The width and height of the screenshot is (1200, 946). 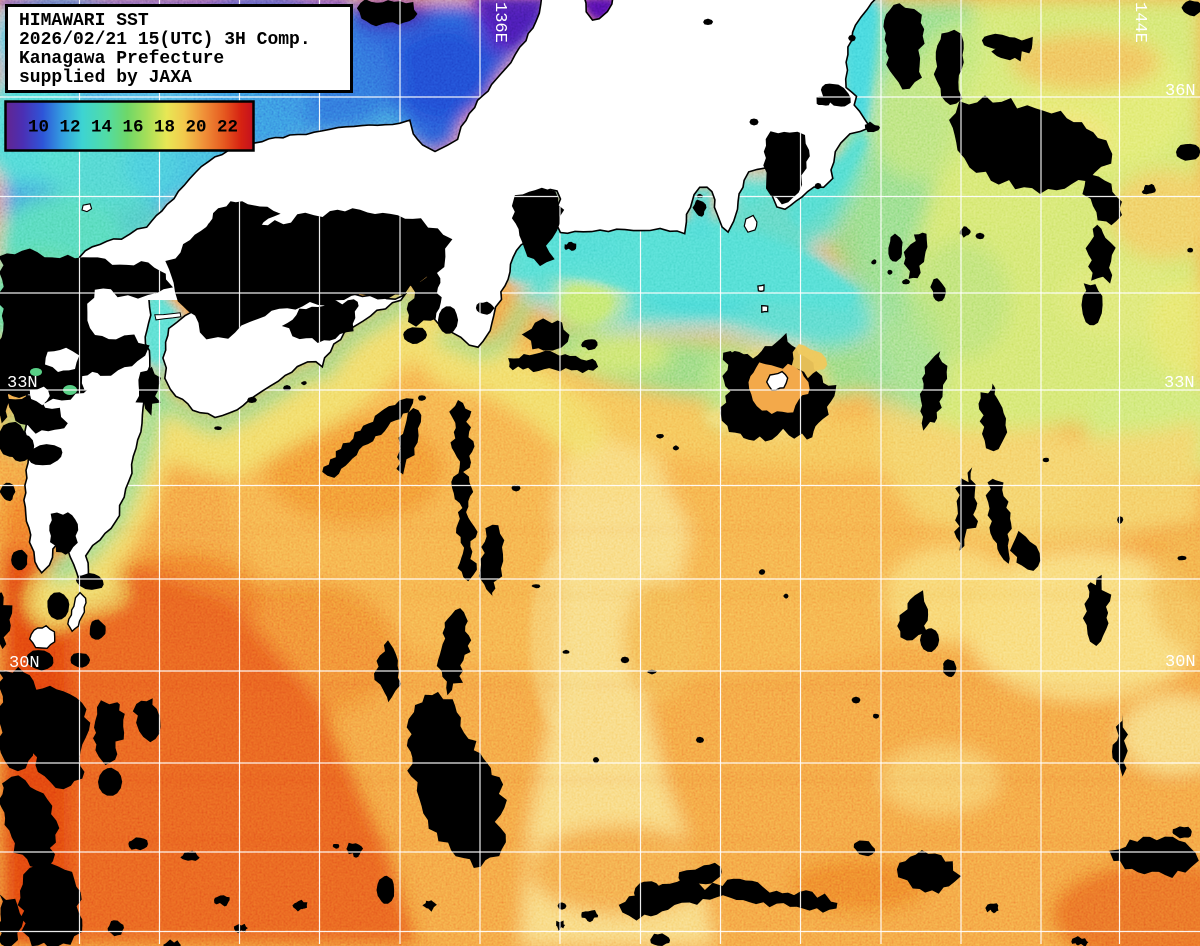 What do you see at coordinates (1139, 22) in the screenshot?
I see `svg-text: 144E` at bounding box center [1139, 22].